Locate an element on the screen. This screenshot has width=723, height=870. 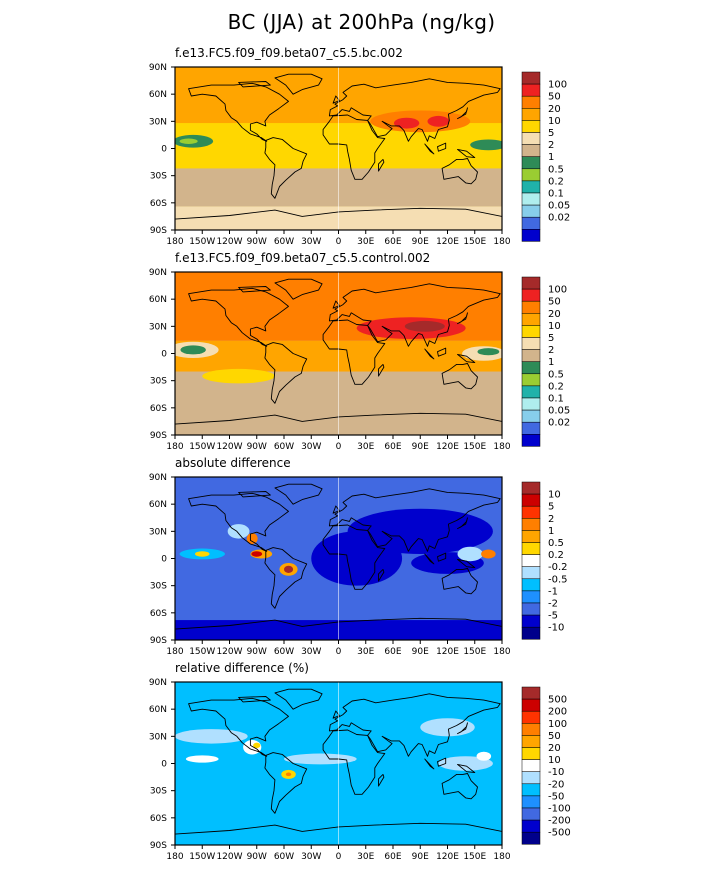
field-maritime-band is located at coordinates (465, 763).